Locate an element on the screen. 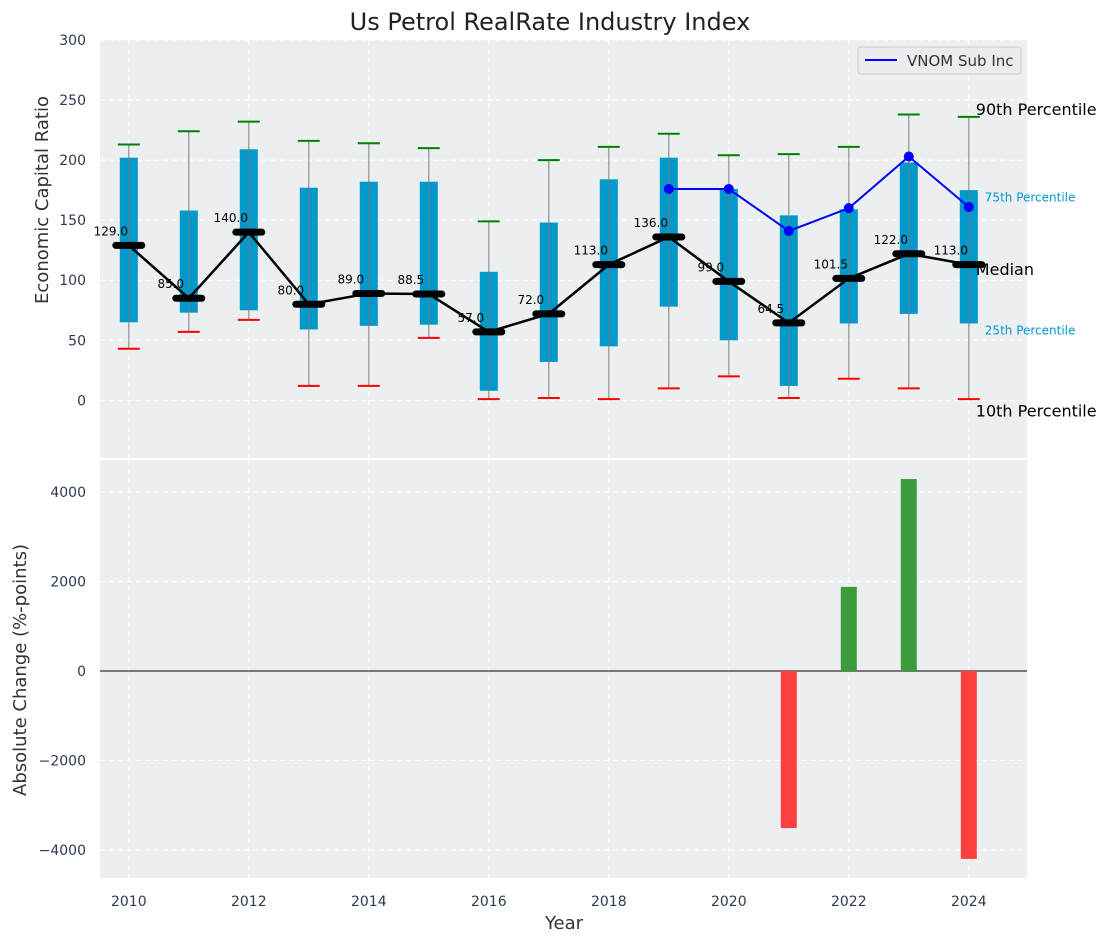 The width and height of the screenshot is (1111, 942). annotation-p25: 25th Percentile is located at coordinates (1030, 331).